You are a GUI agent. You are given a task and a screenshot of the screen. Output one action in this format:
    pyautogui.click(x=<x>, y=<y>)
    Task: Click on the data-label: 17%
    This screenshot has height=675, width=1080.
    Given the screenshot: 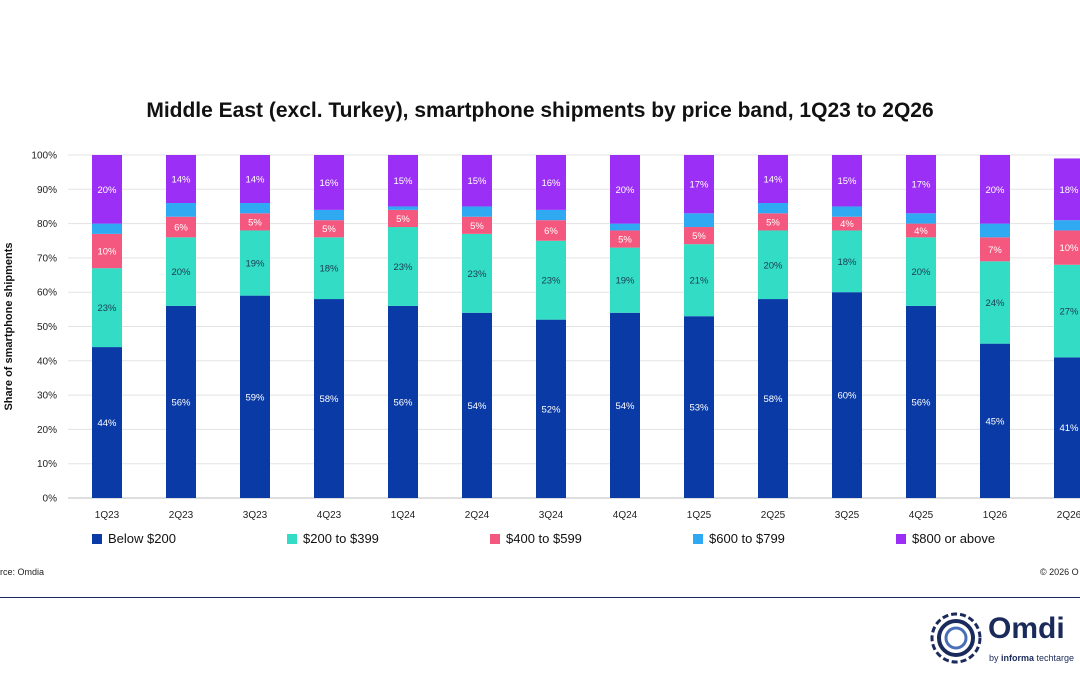 What is the action you would take?
    pyautogui.click(x=699, y=185)
    